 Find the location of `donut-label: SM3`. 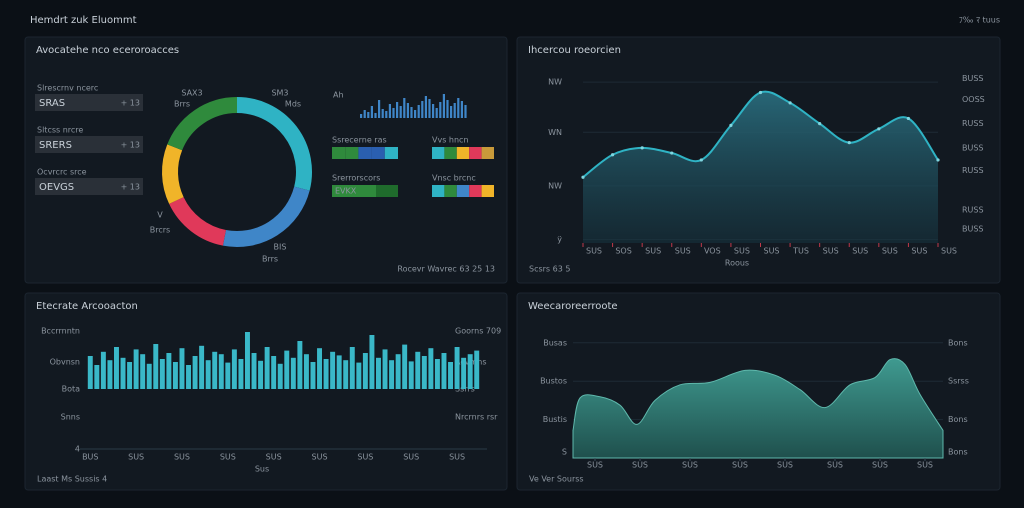

donut-label: SM3 is located at coordinates (279, 93).